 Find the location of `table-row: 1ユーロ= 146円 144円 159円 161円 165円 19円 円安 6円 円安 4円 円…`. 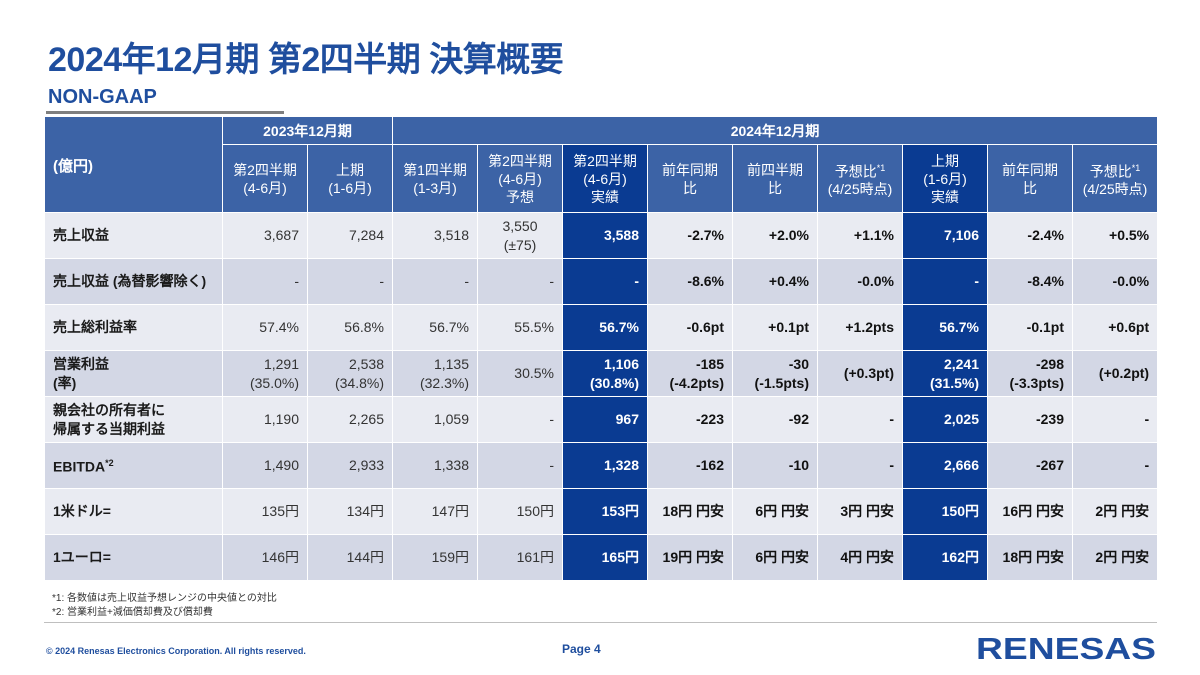

table-row: 1ユーロ= 146円 144円 159円 161円 165円 19円 円安 6円 円安 4円 円… is located at coordinates (601, 557).